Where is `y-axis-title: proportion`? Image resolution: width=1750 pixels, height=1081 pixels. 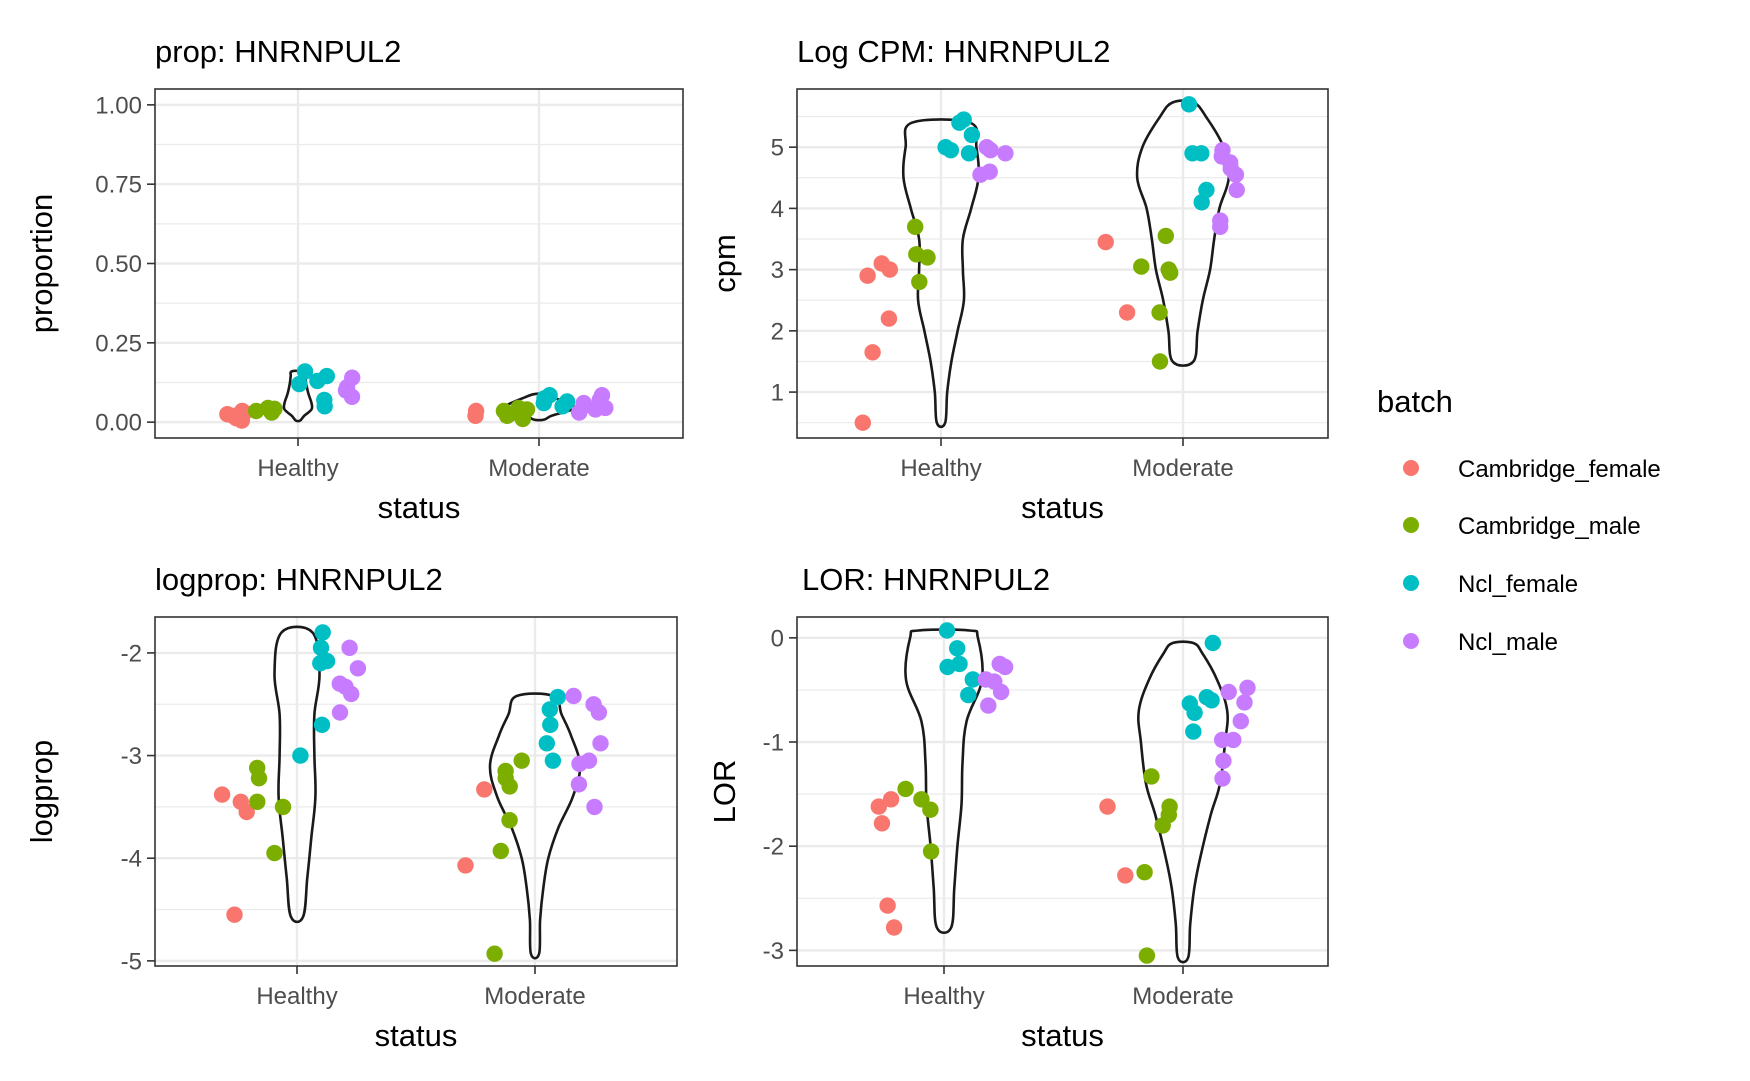
y-axis-title: proportion is located at coordinates (41, 264).